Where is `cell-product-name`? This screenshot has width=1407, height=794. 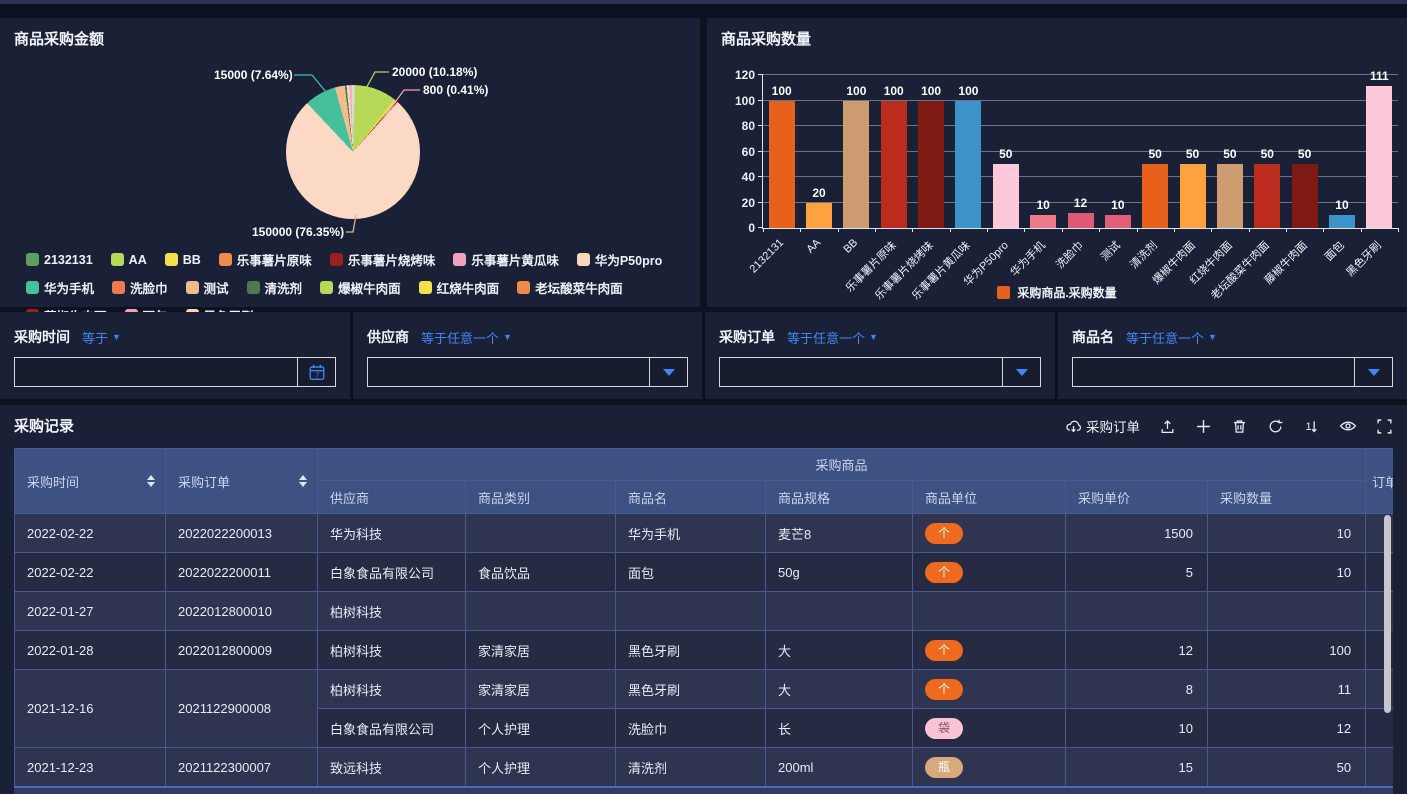
cell-product-name is located at coordinates (690, 611).